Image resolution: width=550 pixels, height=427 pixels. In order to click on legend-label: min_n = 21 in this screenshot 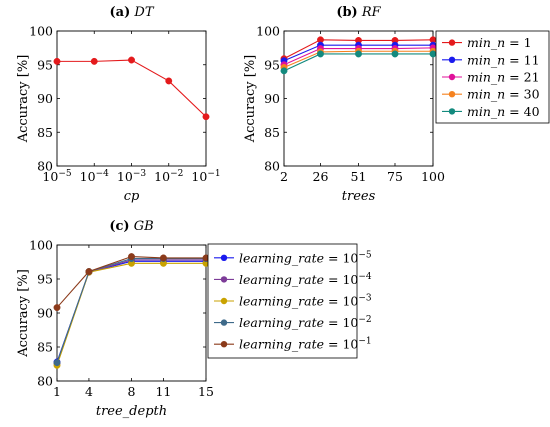, I will do `click(503, 77)`.